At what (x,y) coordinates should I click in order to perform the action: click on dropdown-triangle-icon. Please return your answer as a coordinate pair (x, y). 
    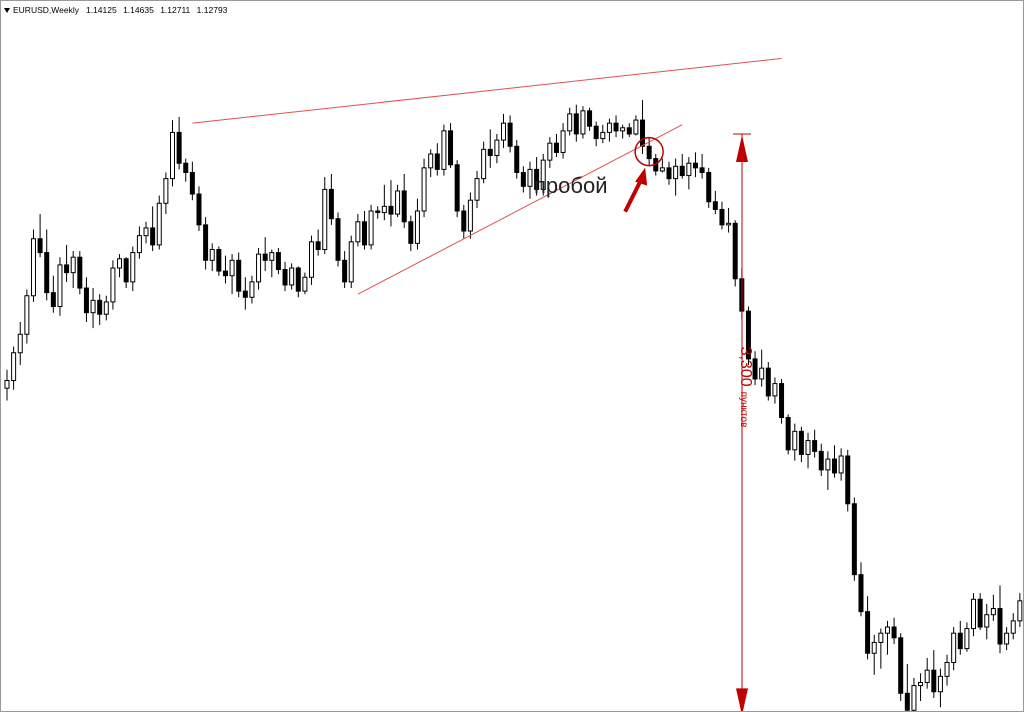
    Looking at the image, I should click on (7, 10).